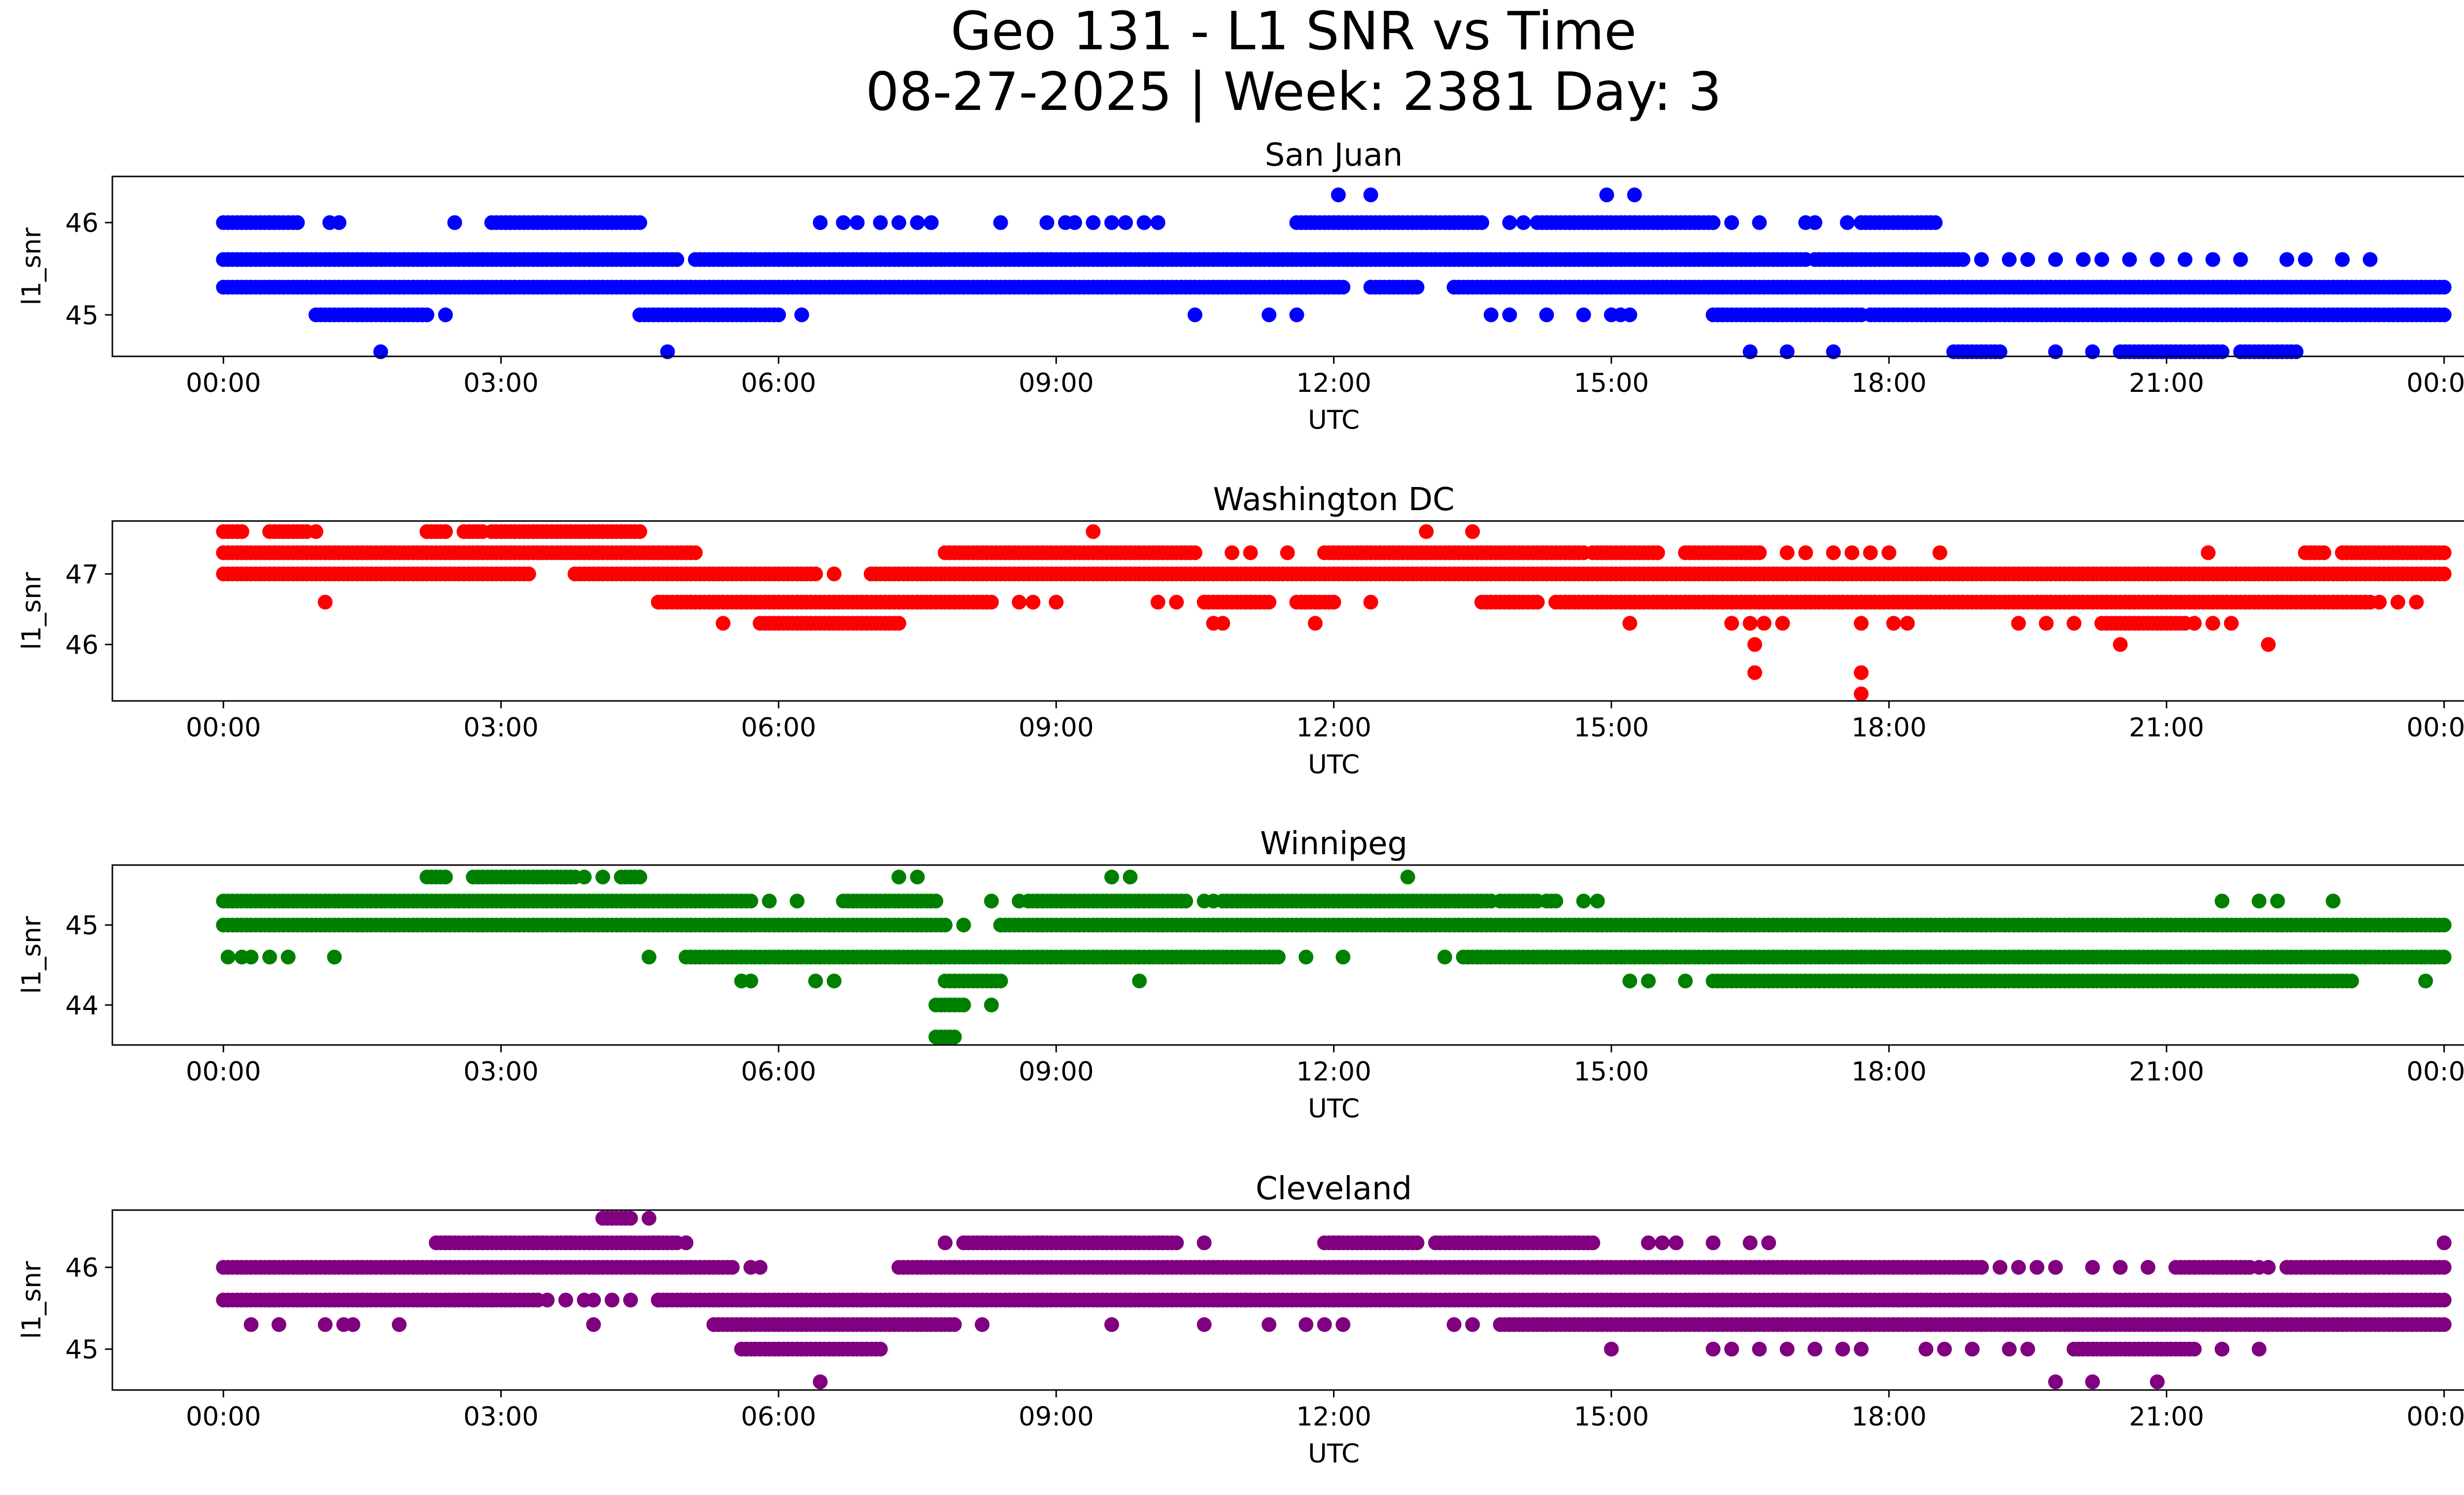 This screenshot has width=2464, height=1495. Describe the element at coordinates (1889, 728) in the screenshot. I see `x-tick-label: 18:00` at that location.